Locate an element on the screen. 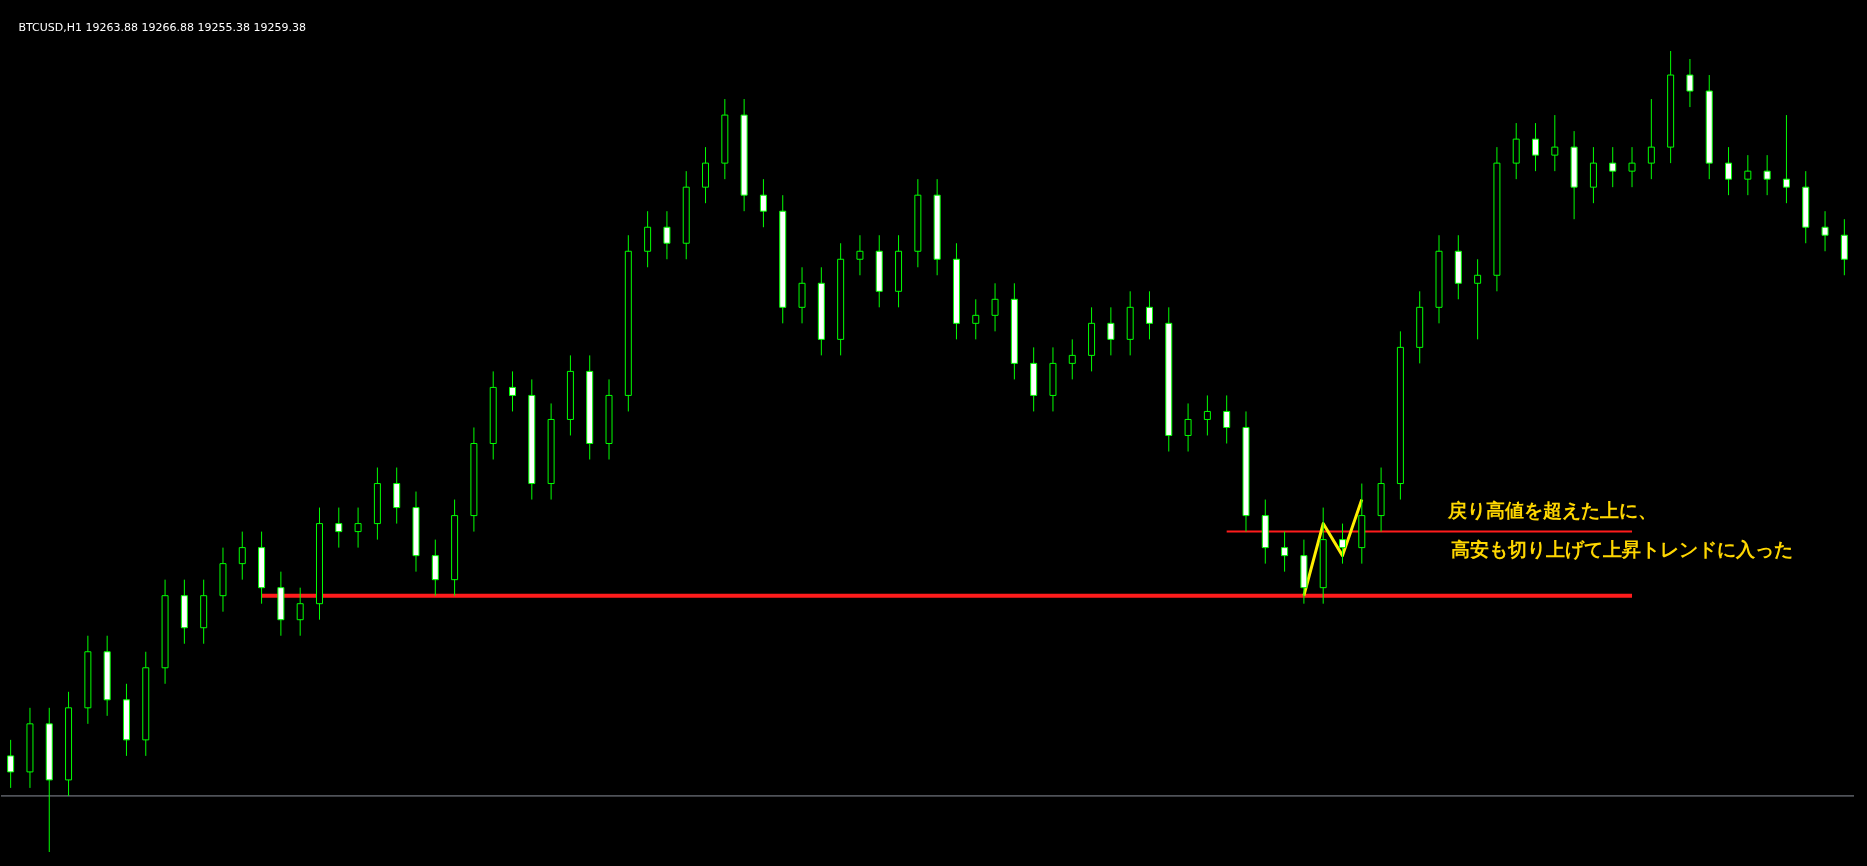 This screenshot has width=1867, height=866. annotation: 高安も切り上げて上昇トレンドに入った is located at coordinates (1622, 549).